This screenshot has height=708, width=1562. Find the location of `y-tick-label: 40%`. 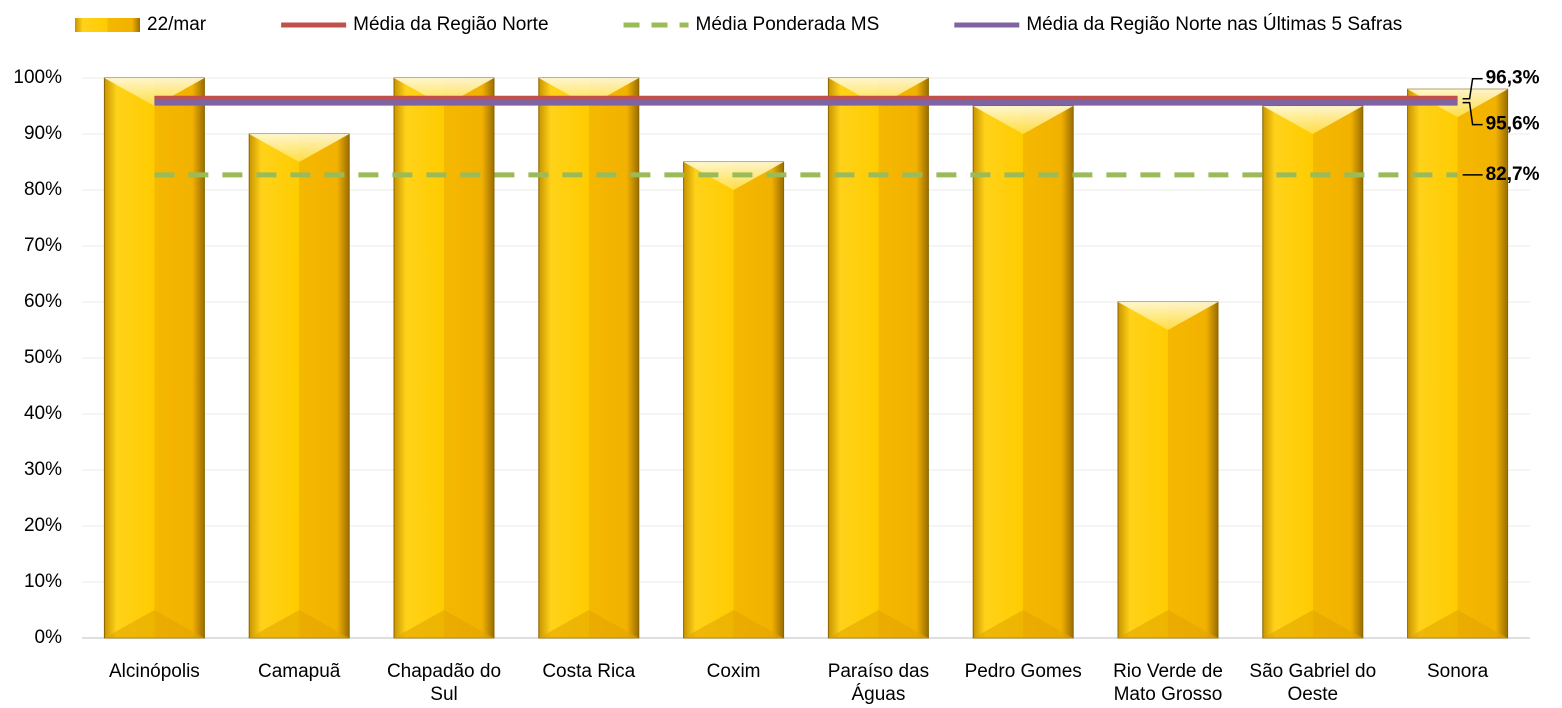

y-tick-label: 40% is located at coordinates (43, 413).